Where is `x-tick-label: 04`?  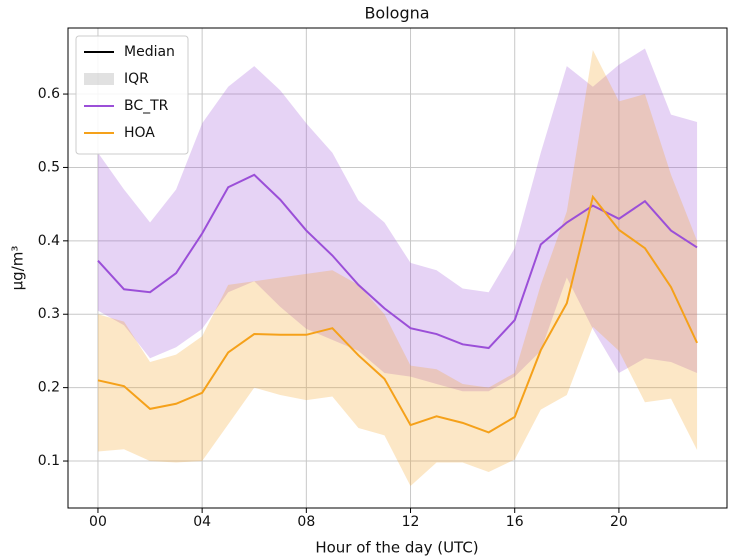 x-tick-label: 04 is located at coordinates (202, 522).